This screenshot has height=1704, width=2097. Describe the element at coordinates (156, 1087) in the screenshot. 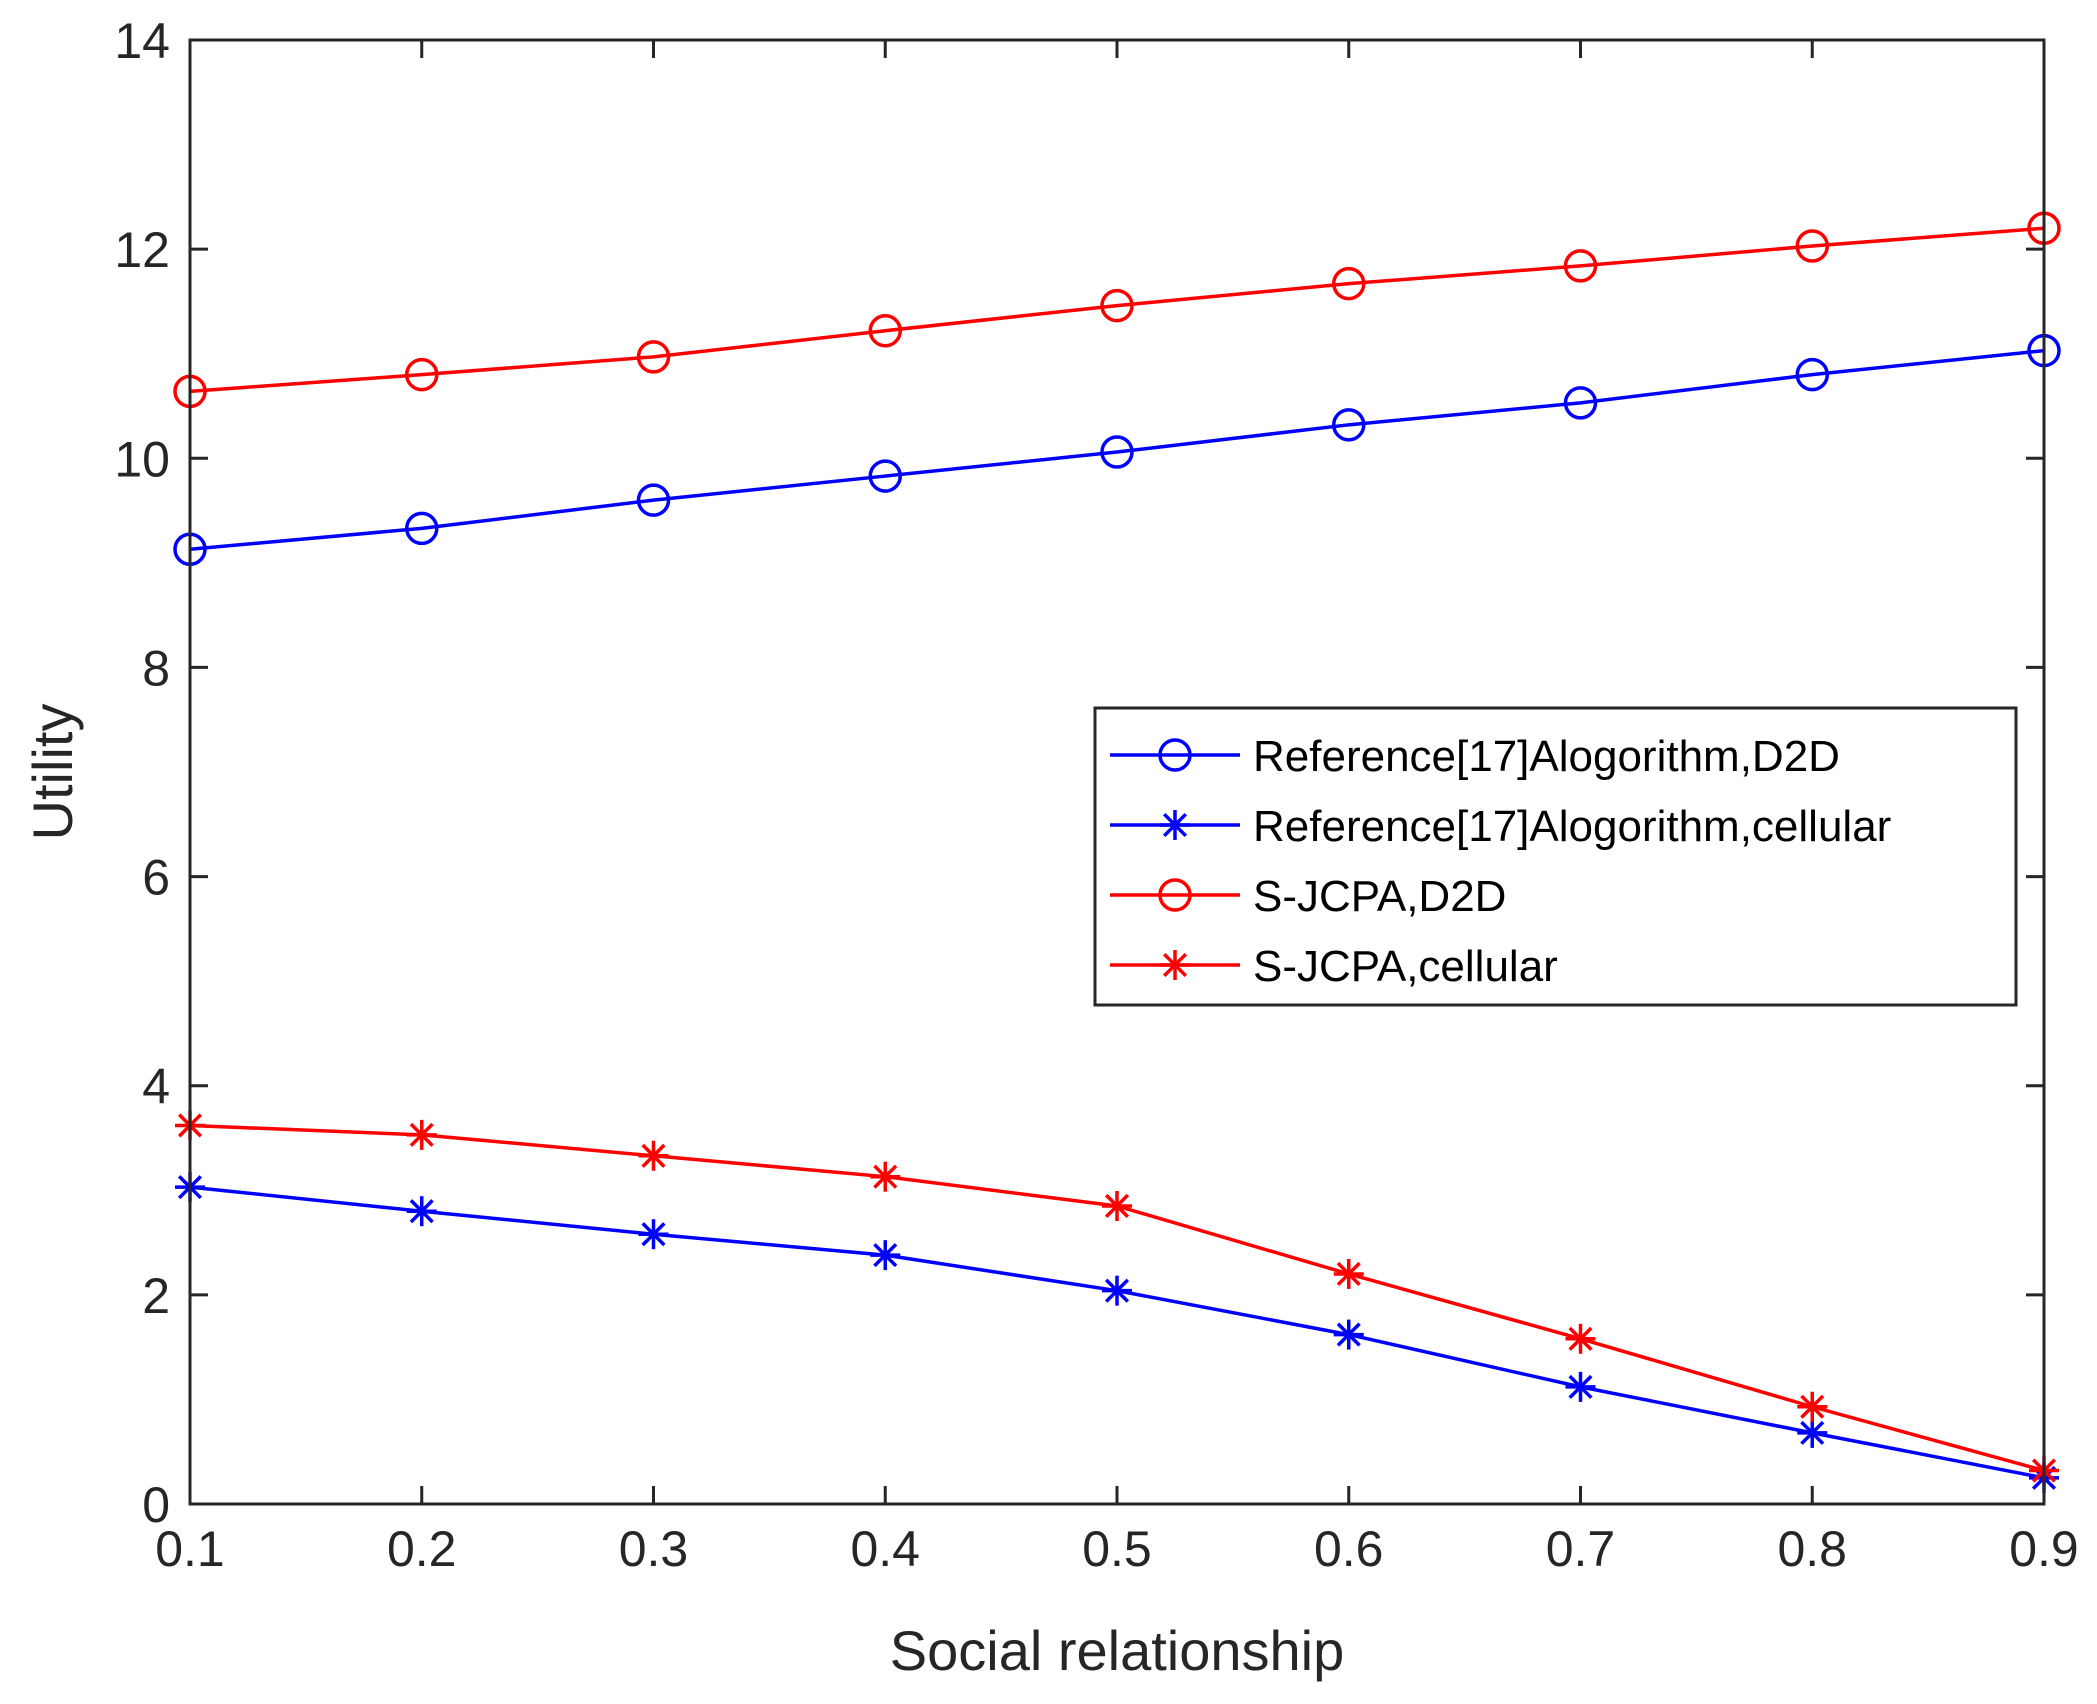

I see `y-tick-label-3: 4` at that location.